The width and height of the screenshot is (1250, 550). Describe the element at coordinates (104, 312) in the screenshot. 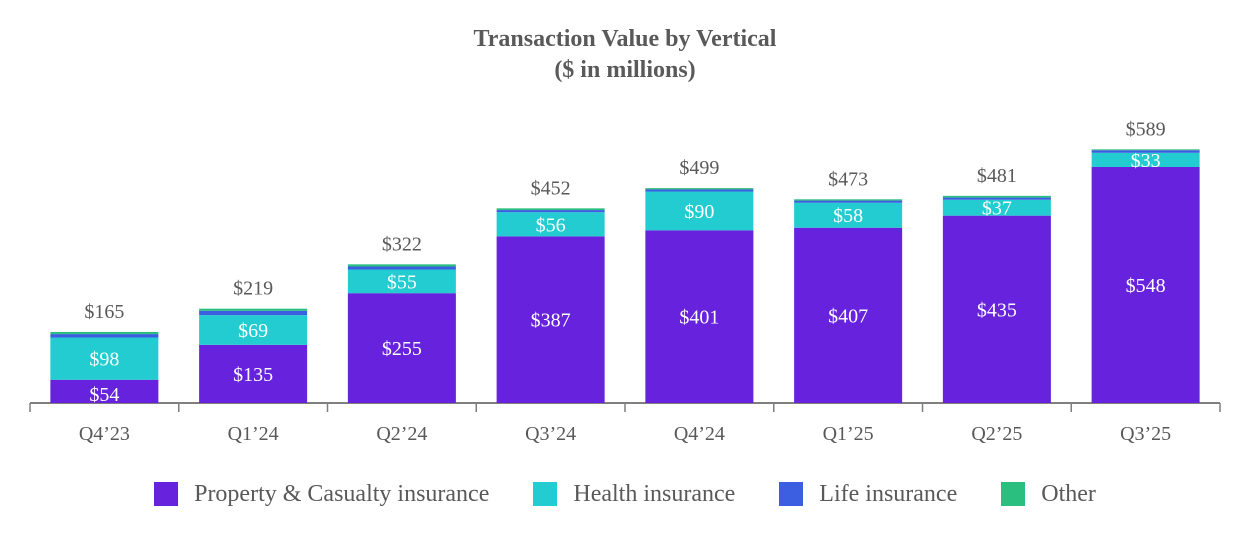

I see `bar-total-label: $165` at that location.